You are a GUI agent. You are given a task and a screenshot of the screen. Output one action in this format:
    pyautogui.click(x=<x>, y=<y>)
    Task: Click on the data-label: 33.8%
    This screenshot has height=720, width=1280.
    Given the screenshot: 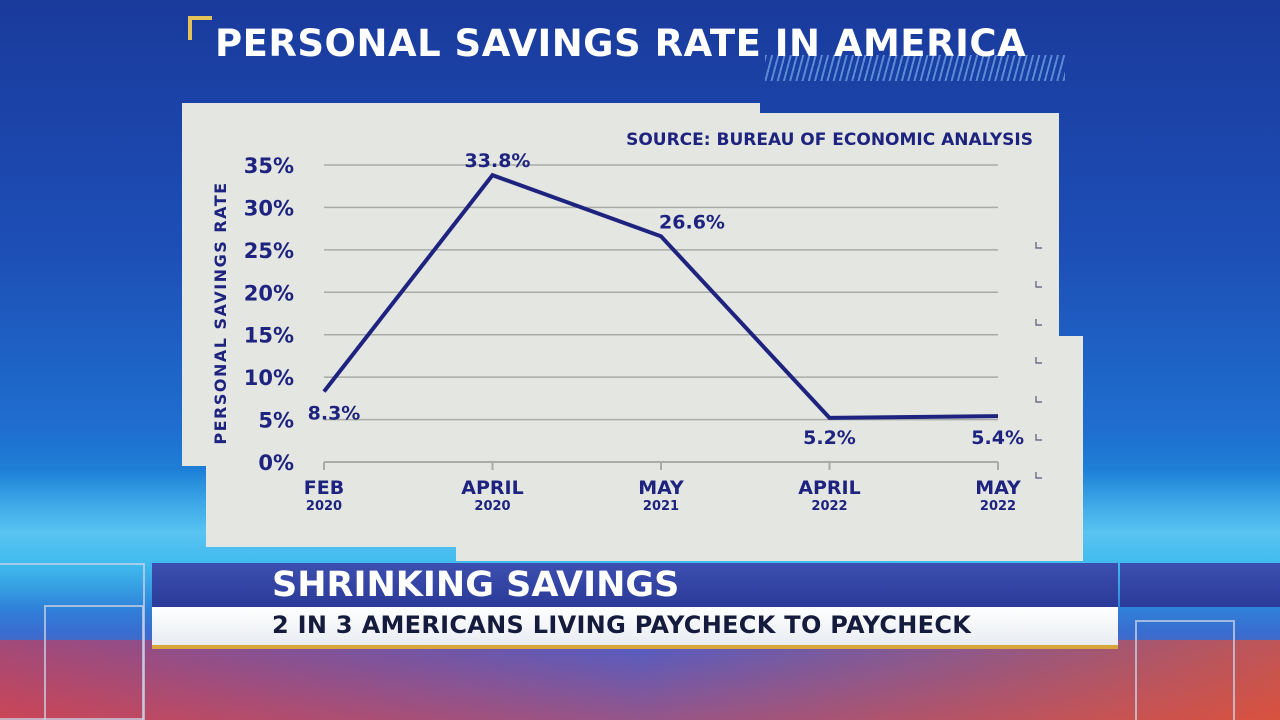 What is the action you would take?
    pyautogui.click(x=498, y=161)
    